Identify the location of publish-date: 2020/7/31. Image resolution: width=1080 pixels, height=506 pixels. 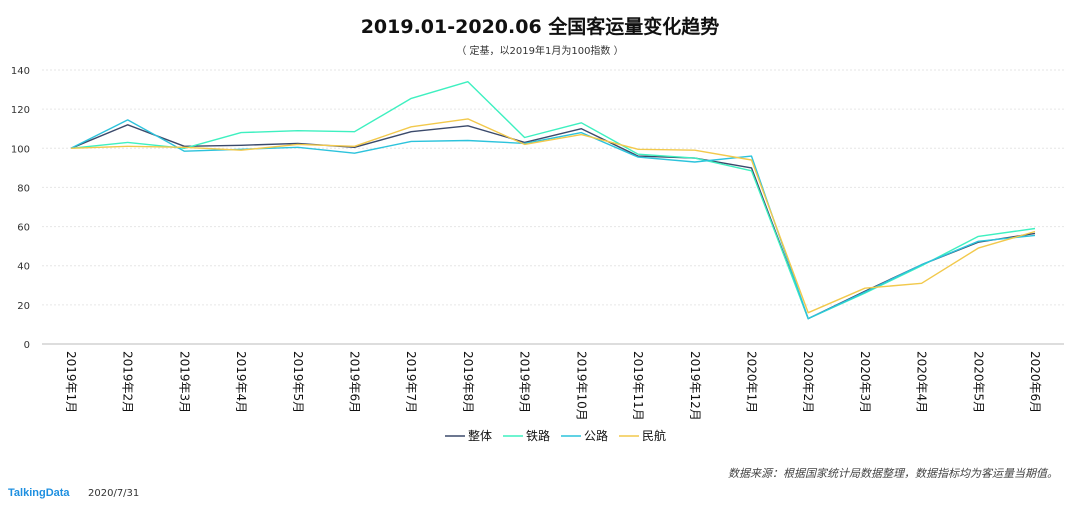
(114, 493).